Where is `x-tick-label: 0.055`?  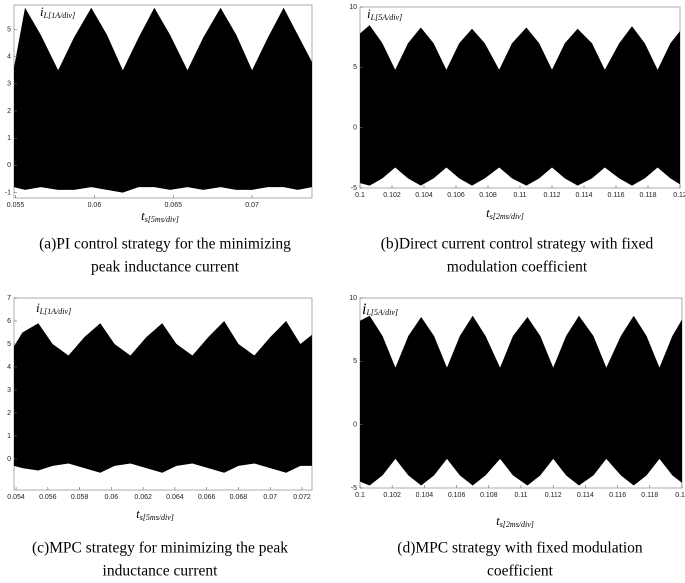
x-tick-label: 0.055 is located at coordinates (16, 205).